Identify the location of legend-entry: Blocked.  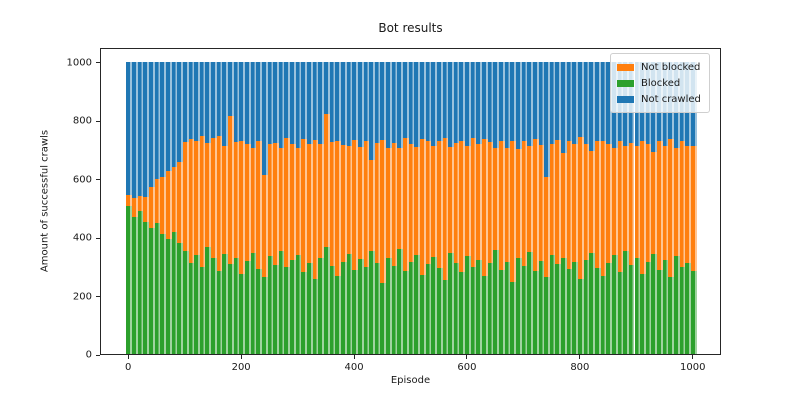
(659, 83).